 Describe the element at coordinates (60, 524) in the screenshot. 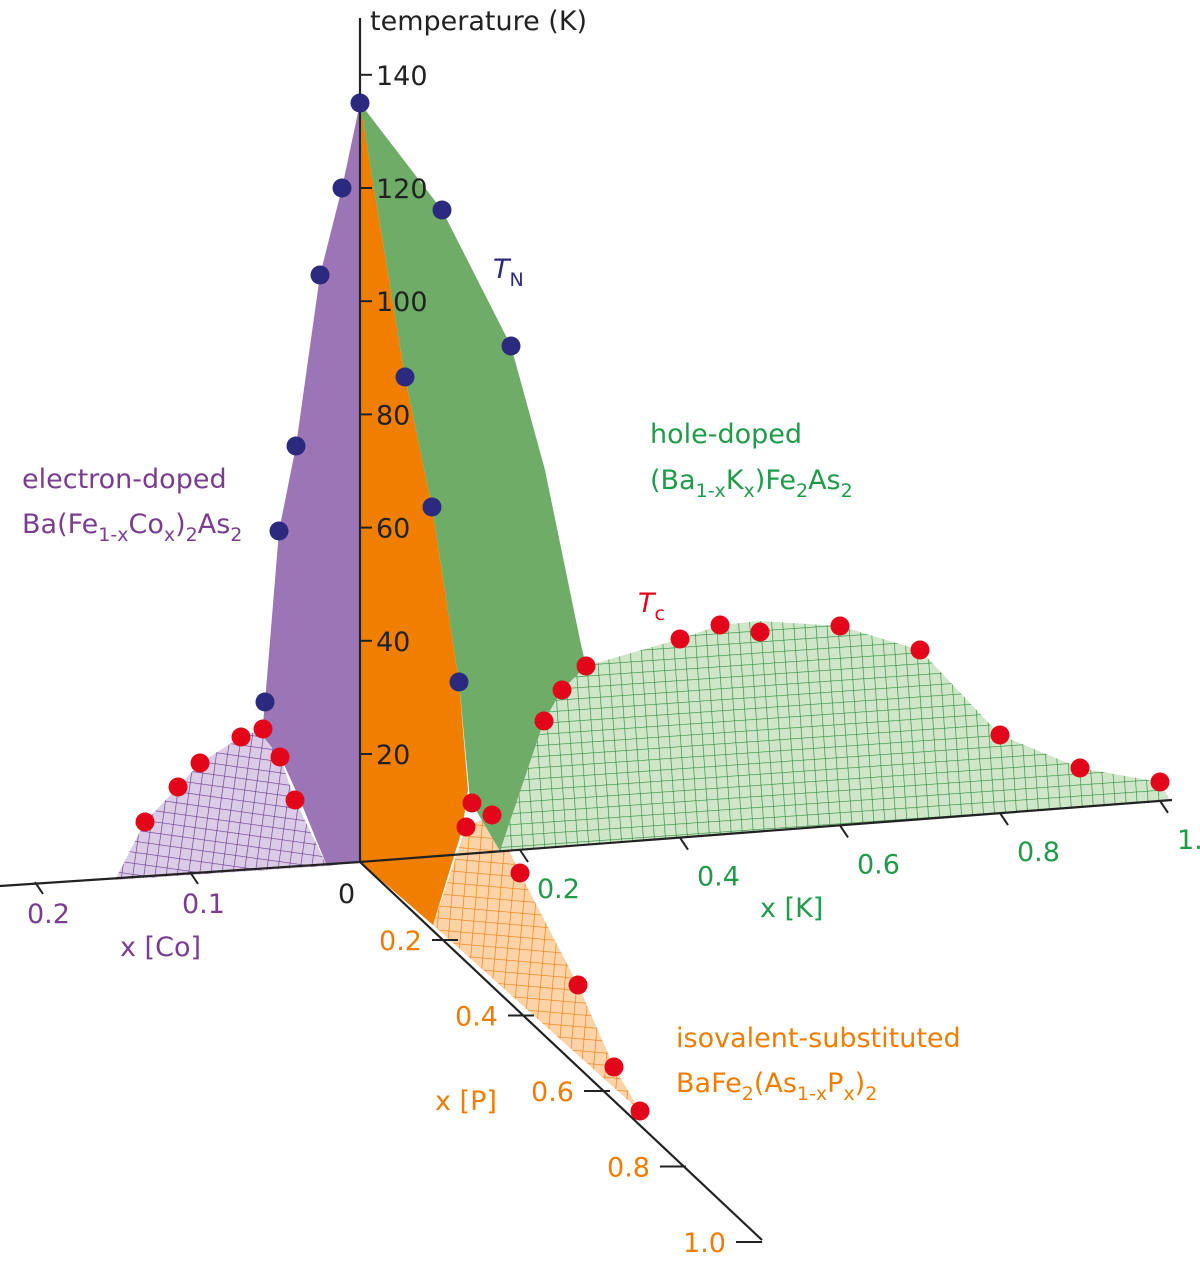

I see `formula-part: Ba(Fe` at that location.